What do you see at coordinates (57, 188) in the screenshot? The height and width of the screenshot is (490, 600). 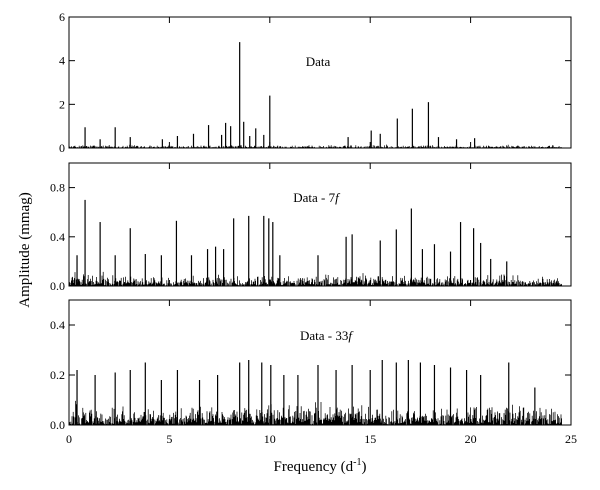 I see `y-tick-label: 0.8` at bounding box center [57, 188].